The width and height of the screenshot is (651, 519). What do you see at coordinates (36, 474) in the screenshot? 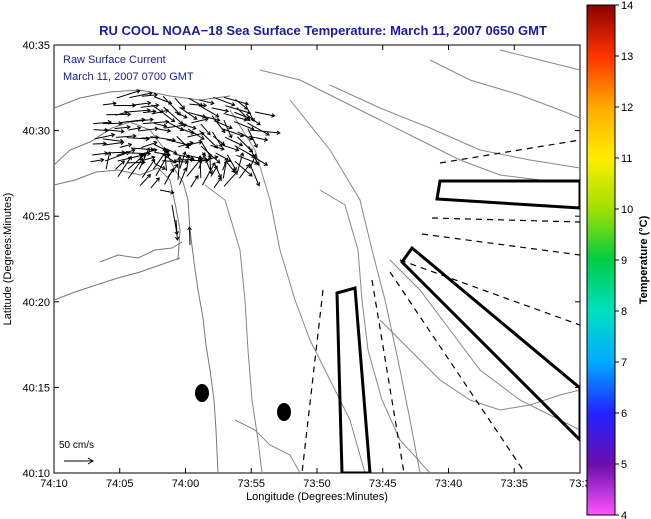
I see `y-tick-label: 40:10` at bounding box center [36, 474].